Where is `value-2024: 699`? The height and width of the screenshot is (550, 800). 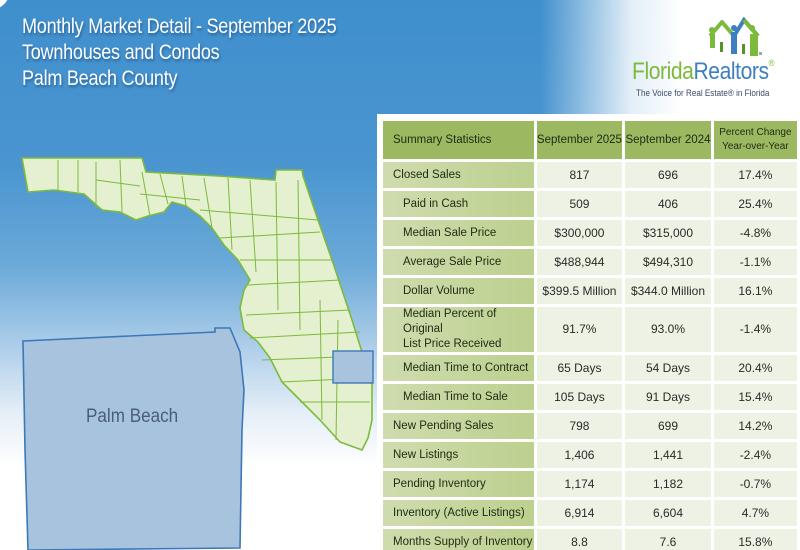
value-2024: 699 is located at coordinates (668, 426).